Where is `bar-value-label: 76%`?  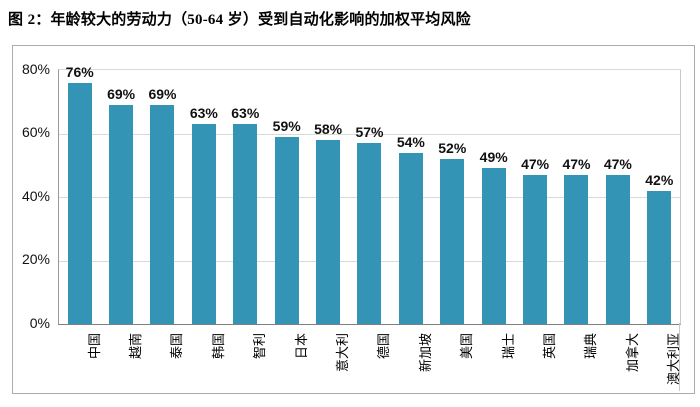 bar-value-label: 76% is located at coordinates (79, 71).